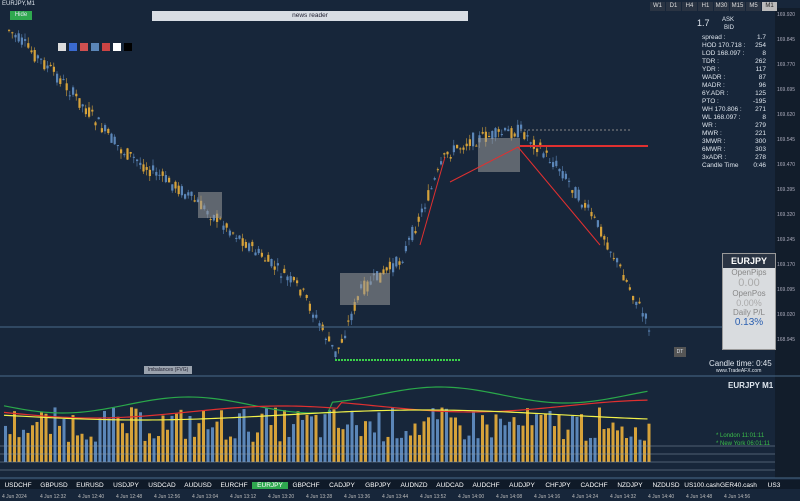 This screenshot has width=800, height=501. Describe the element at coordinates (769, 6) in the screenshot. I see `timeframe: M1` at that location.